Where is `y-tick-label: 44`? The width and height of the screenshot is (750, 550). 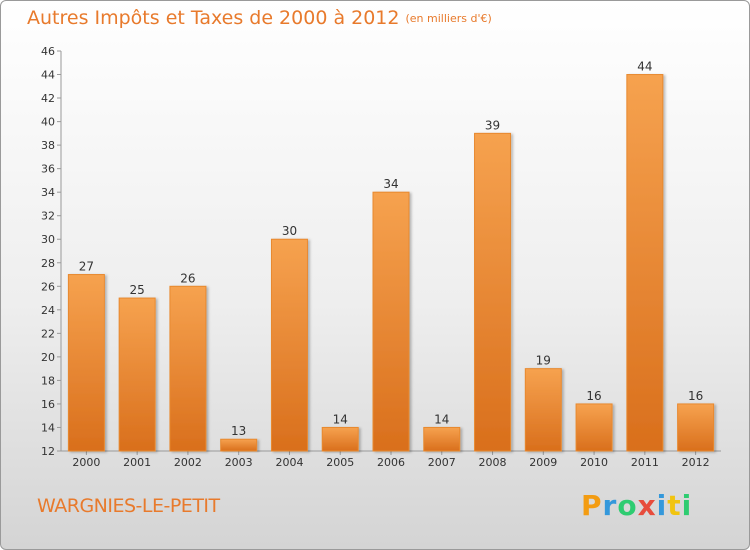 y-tick-label: 44 is located at coordinates (48, 75).